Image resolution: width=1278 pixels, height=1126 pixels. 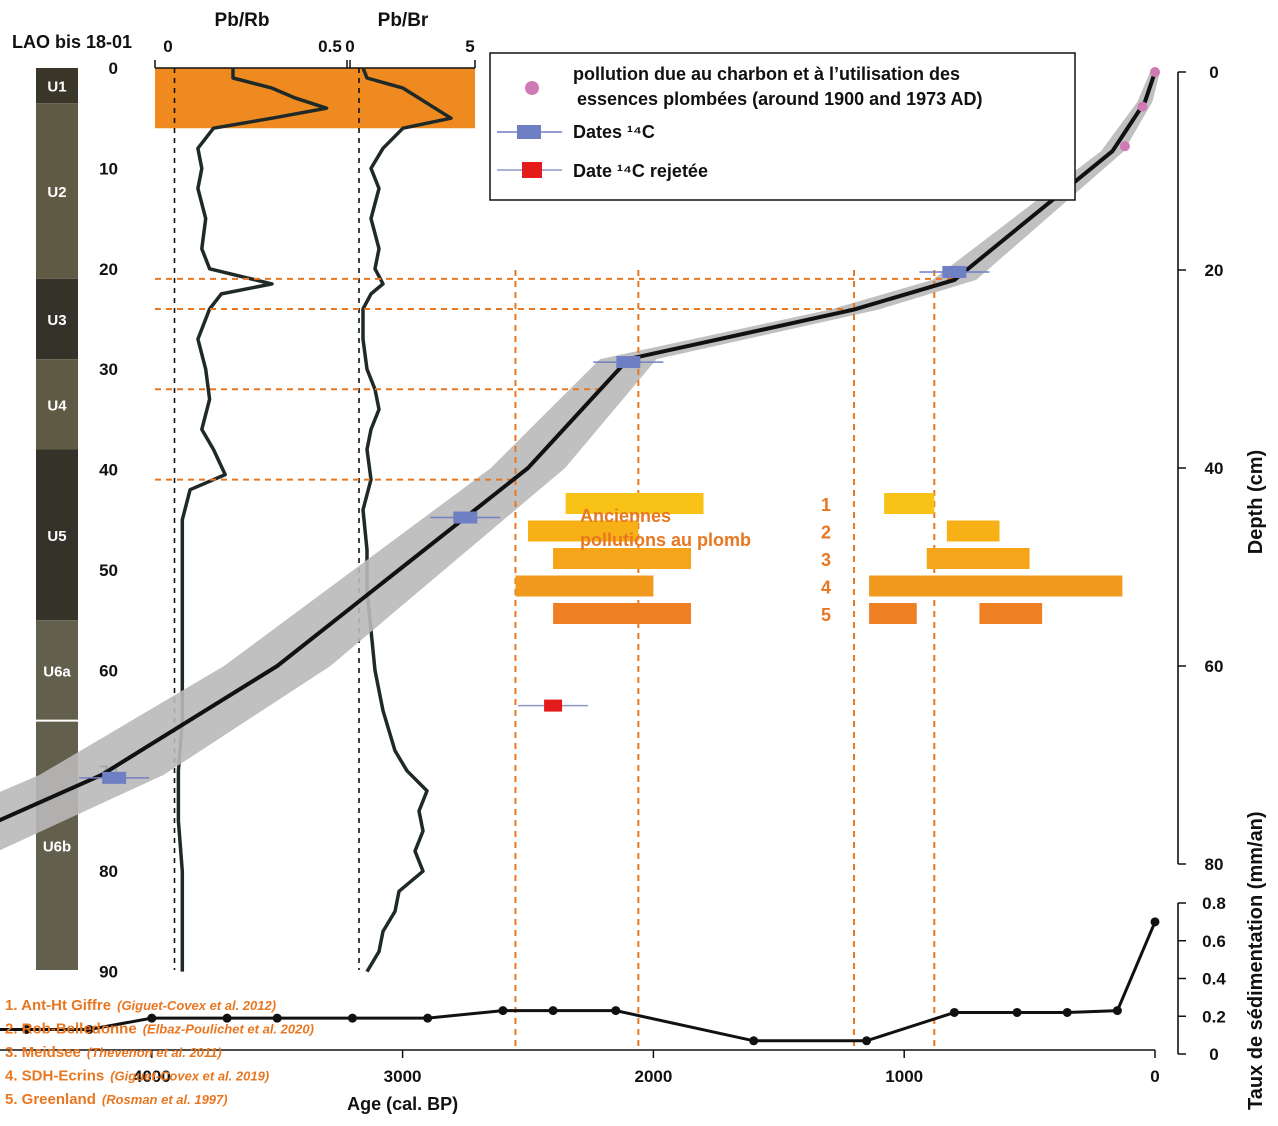 I want to click on depth-tick-label: 0, so click(x=113, y=68).